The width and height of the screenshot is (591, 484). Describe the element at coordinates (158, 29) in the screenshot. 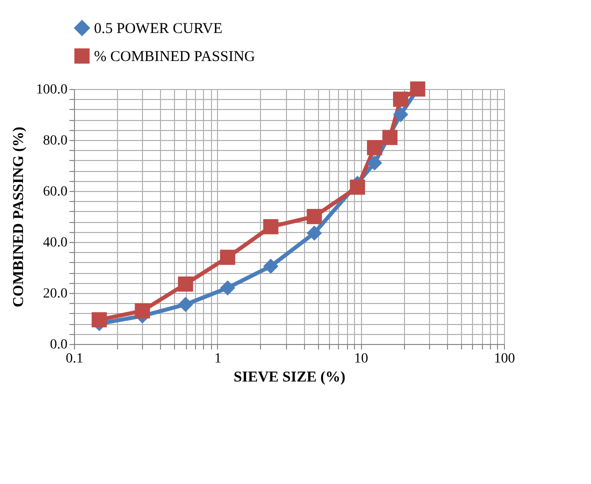

I see `legend-label: 0.5 POWER CURVE` at that location.